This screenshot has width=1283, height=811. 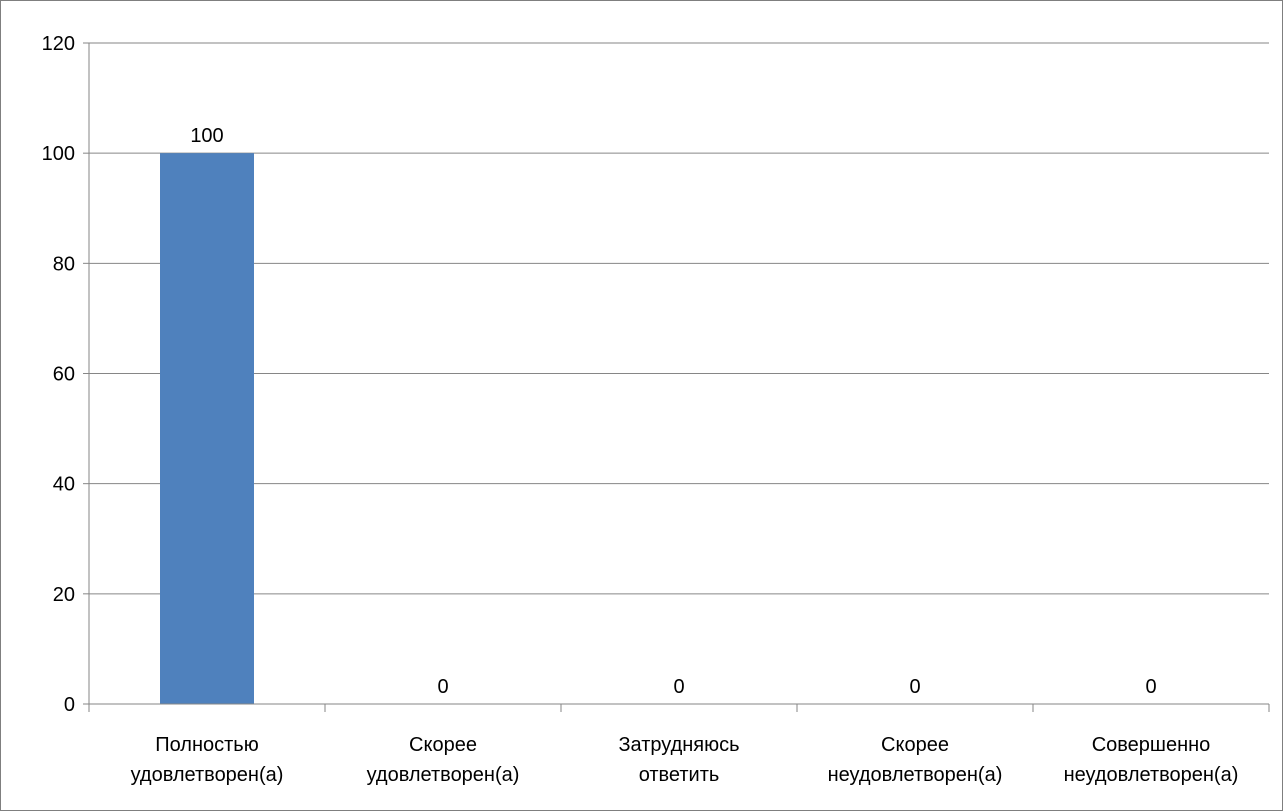 I want to click on x-category-label: Совершенно, so click(x=1151, y=745).